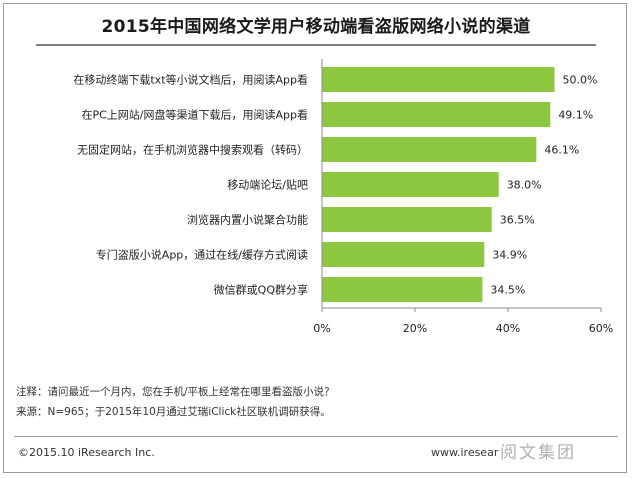  Describe the element at coordinates (175, 392) in the screenshot. I see `survey-note: 注释：请问最近一个月内，您在手机/平板上经常在哪里看盗版小说？` at that location.